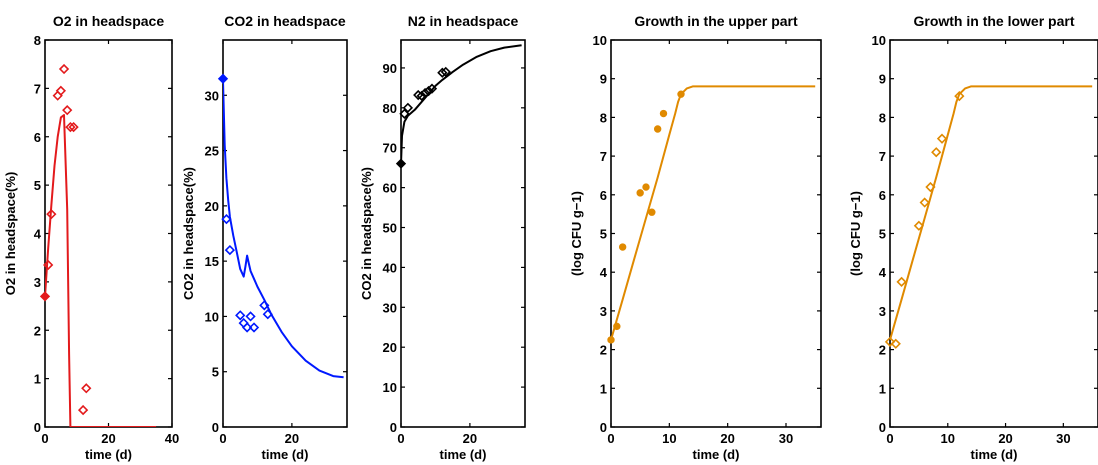  I want to click on chart-title: Growth in the lower part, so click(993, 21).